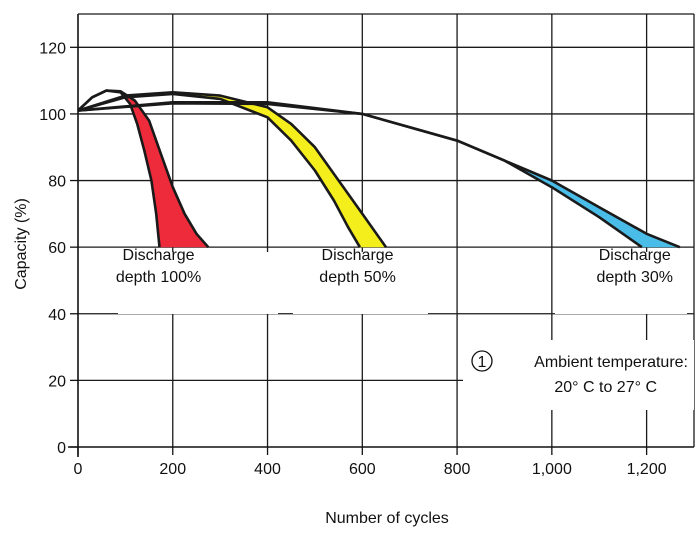  I want to click on y-axis-title: Capacity (%), so click(21, 244).